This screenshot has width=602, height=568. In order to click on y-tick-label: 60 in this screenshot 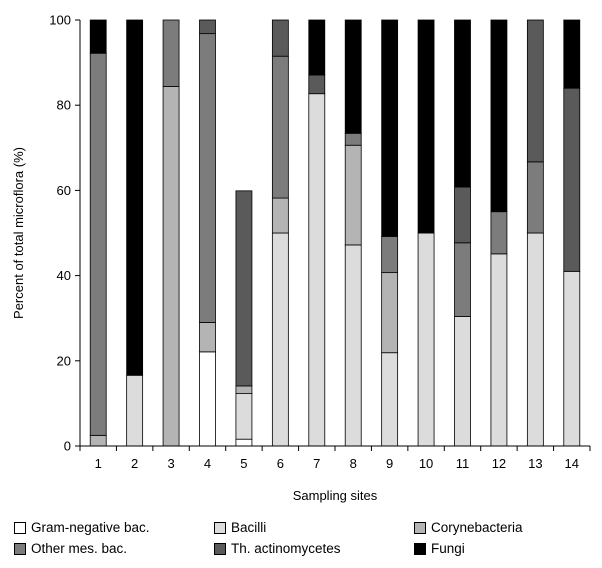, I will do `click(64, 190)`.